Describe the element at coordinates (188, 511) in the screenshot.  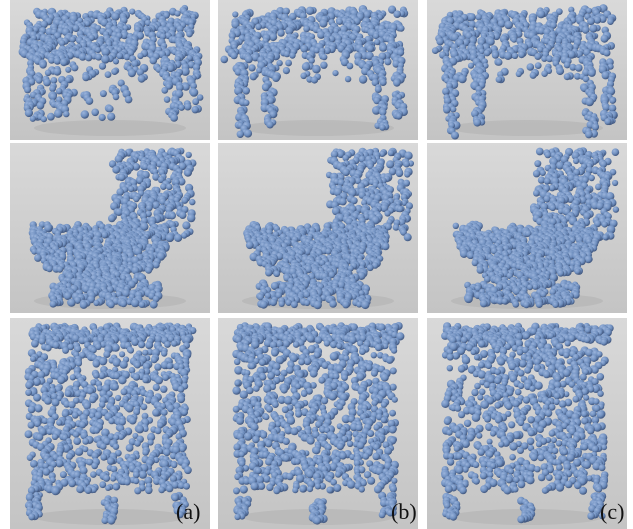
I see `panel-label-a: (a)` at that location.